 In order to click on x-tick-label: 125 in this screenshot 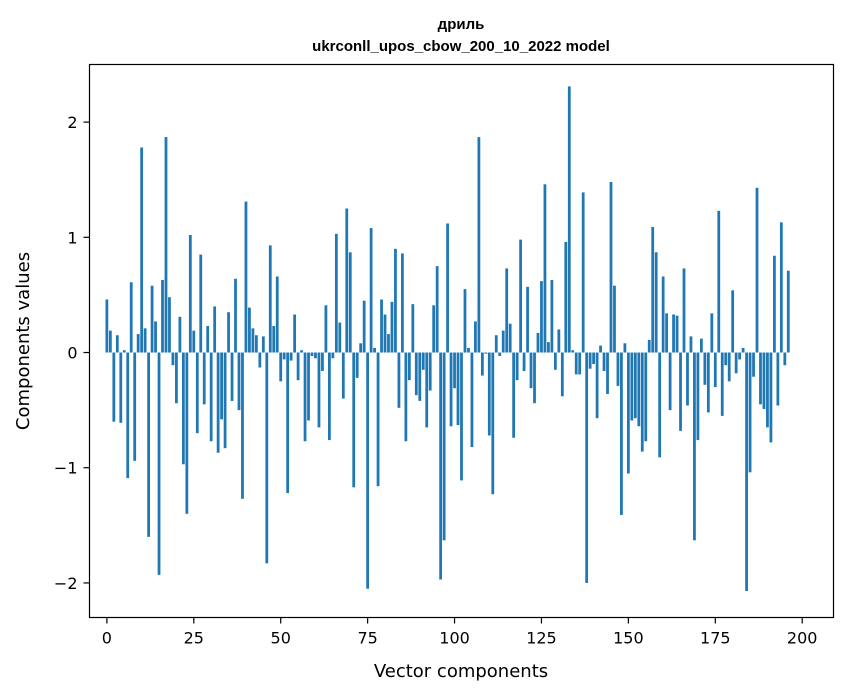, I will do `click(541, 638)`.